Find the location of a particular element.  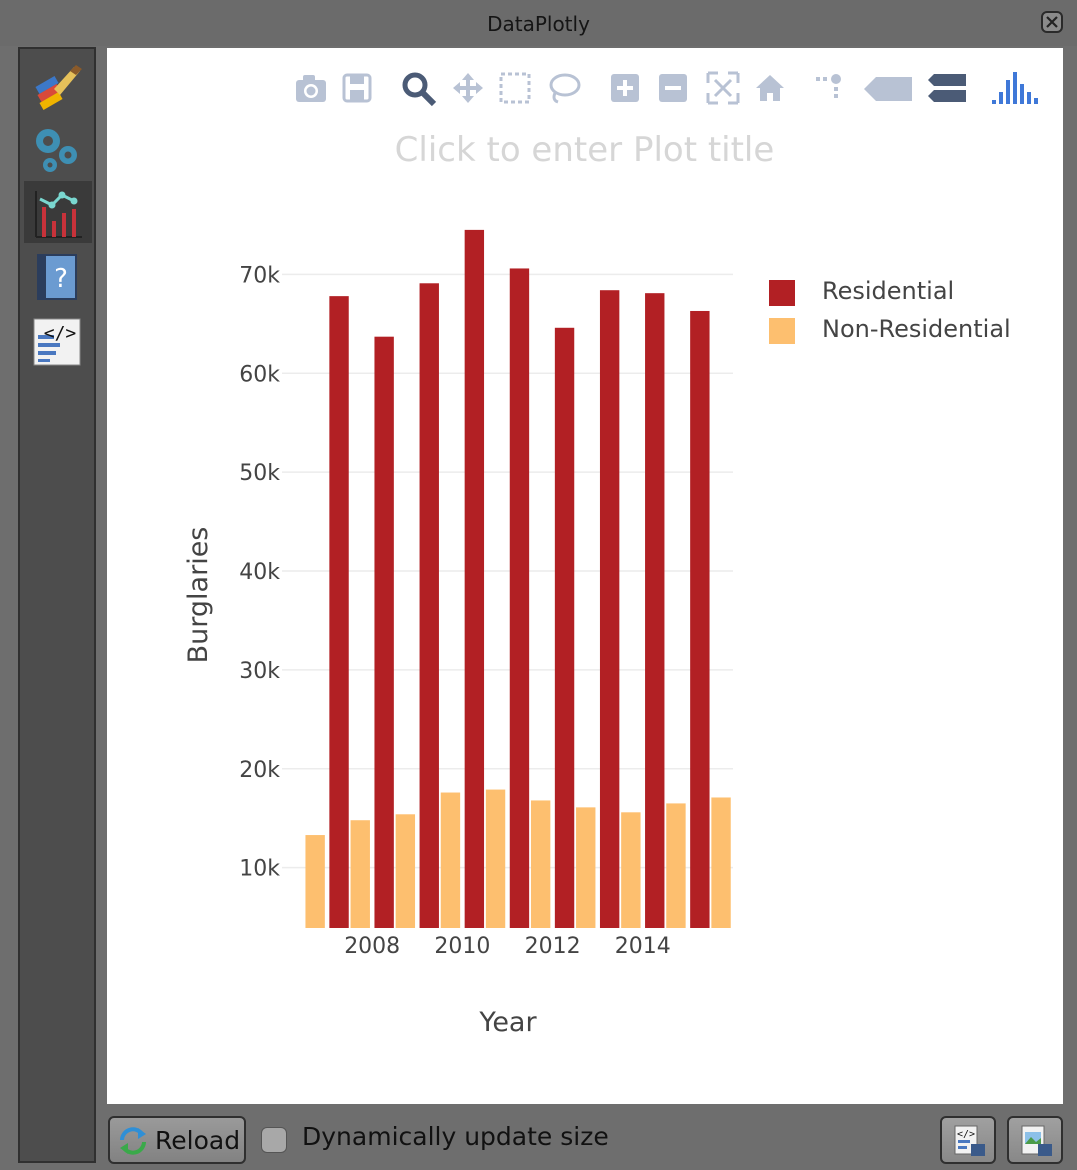

help-book-icon: ? is located at coordinates (57, 277).